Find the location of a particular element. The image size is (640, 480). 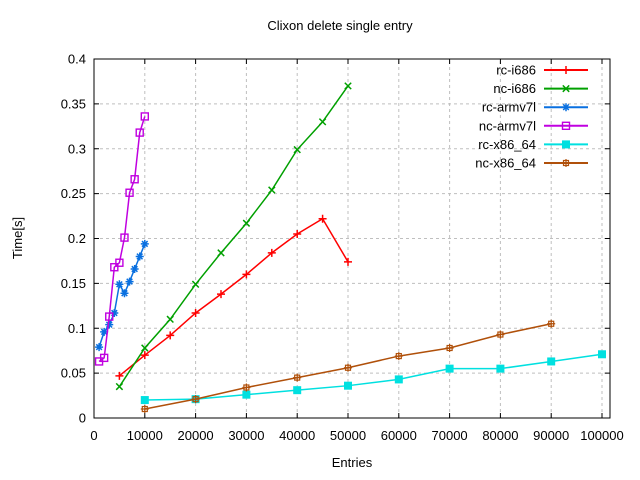

legend-item-nc-armv7l: nc-armv7l is located at coordinates (533, 125).